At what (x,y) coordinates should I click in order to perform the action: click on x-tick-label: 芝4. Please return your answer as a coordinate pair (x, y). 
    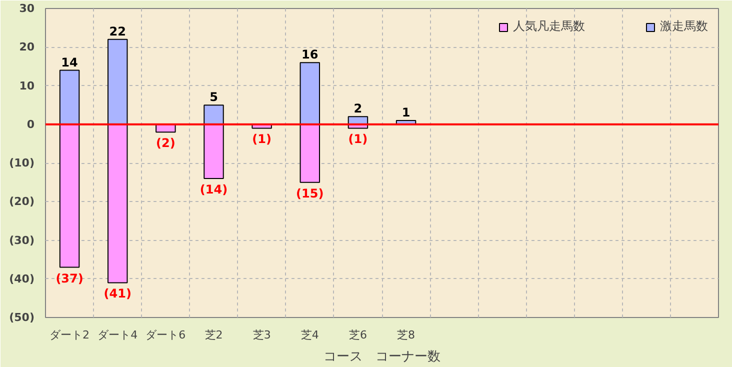
    Looking at the image, I should click on (309, 335).